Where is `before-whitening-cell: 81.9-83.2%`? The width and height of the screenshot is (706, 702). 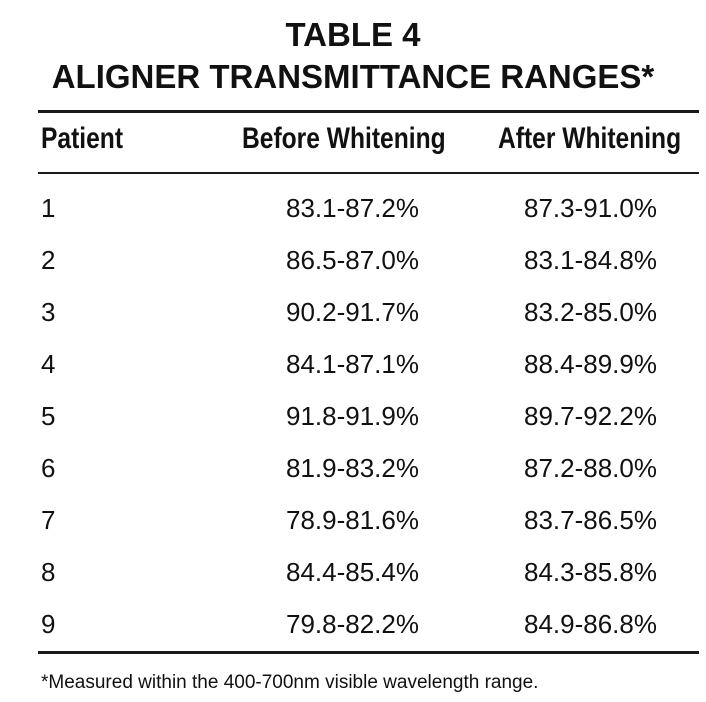 before-whitening-cell: 81.9-83.2% is located at coordinates (352, 468).